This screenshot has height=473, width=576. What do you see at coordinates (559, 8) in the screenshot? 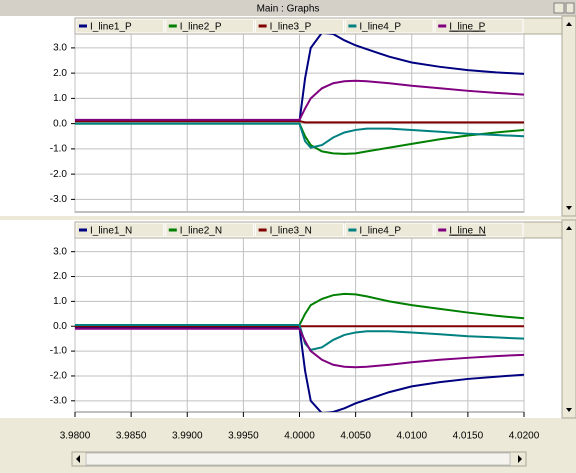
I see `pin-button` at bounding box center [559, 8].